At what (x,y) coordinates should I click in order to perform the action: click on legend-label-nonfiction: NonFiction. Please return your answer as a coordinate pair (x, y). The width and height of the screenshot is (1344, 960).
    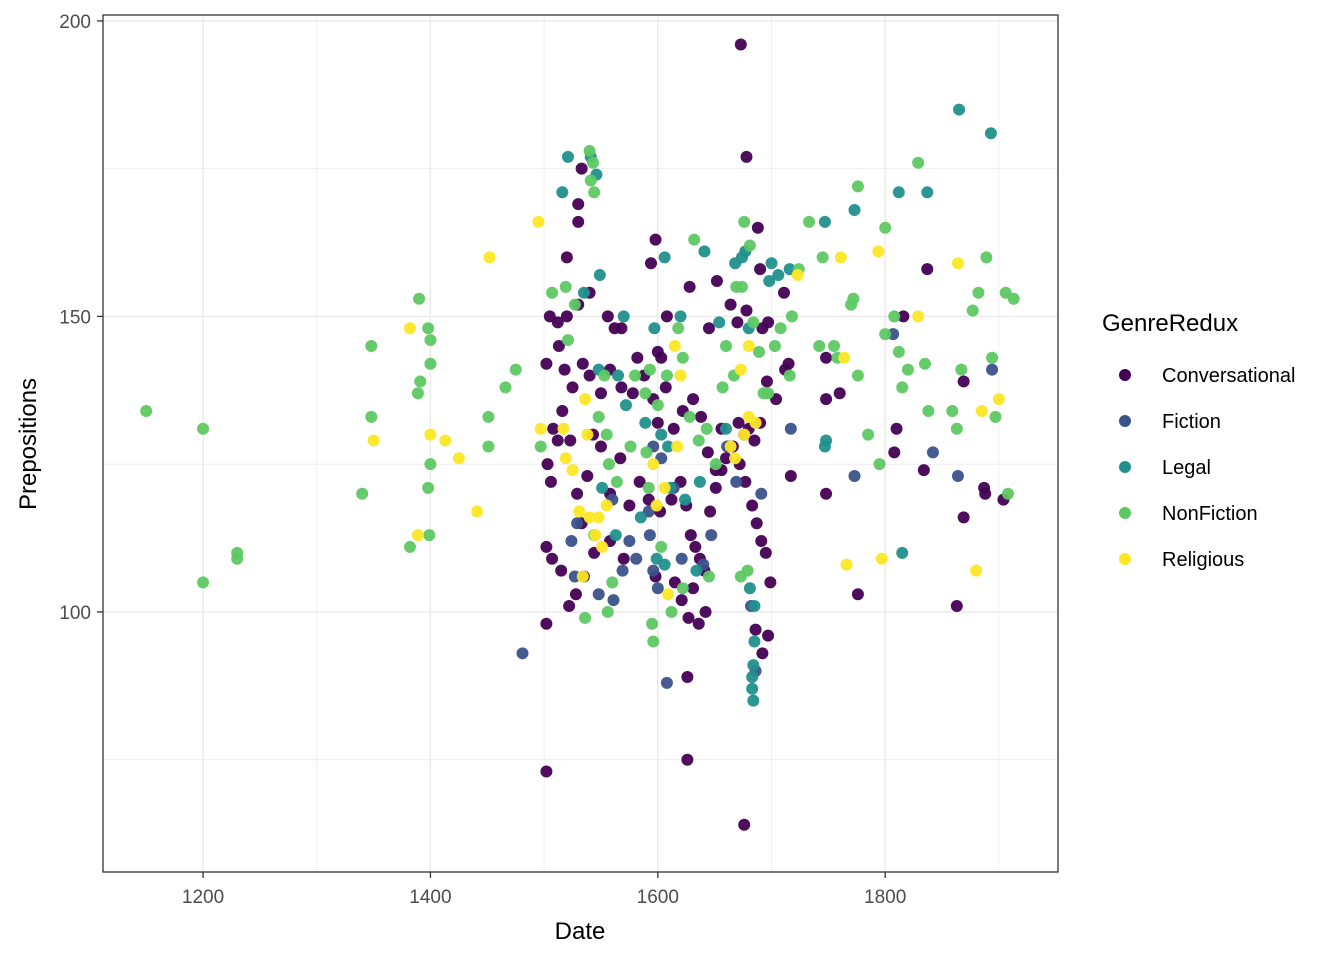
    Looking at the image, I should click on (1210, 514).